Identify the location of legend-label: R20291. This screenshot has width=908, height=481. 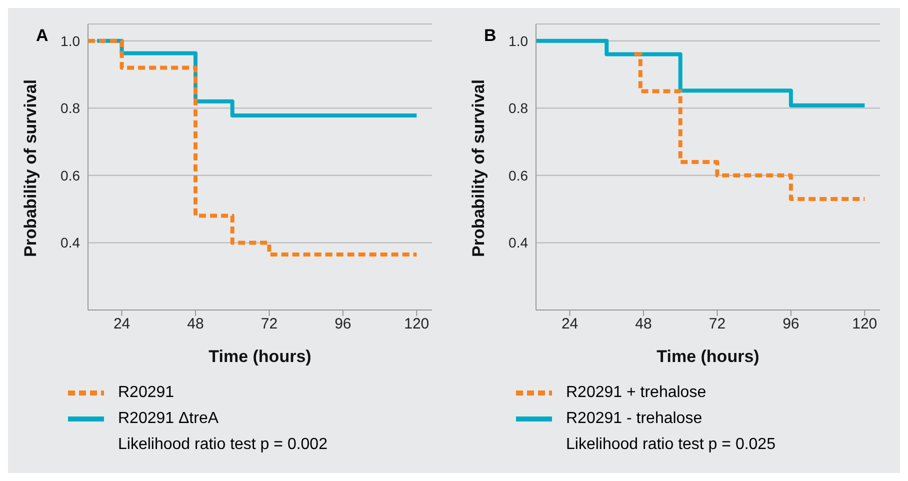
(146, 393).